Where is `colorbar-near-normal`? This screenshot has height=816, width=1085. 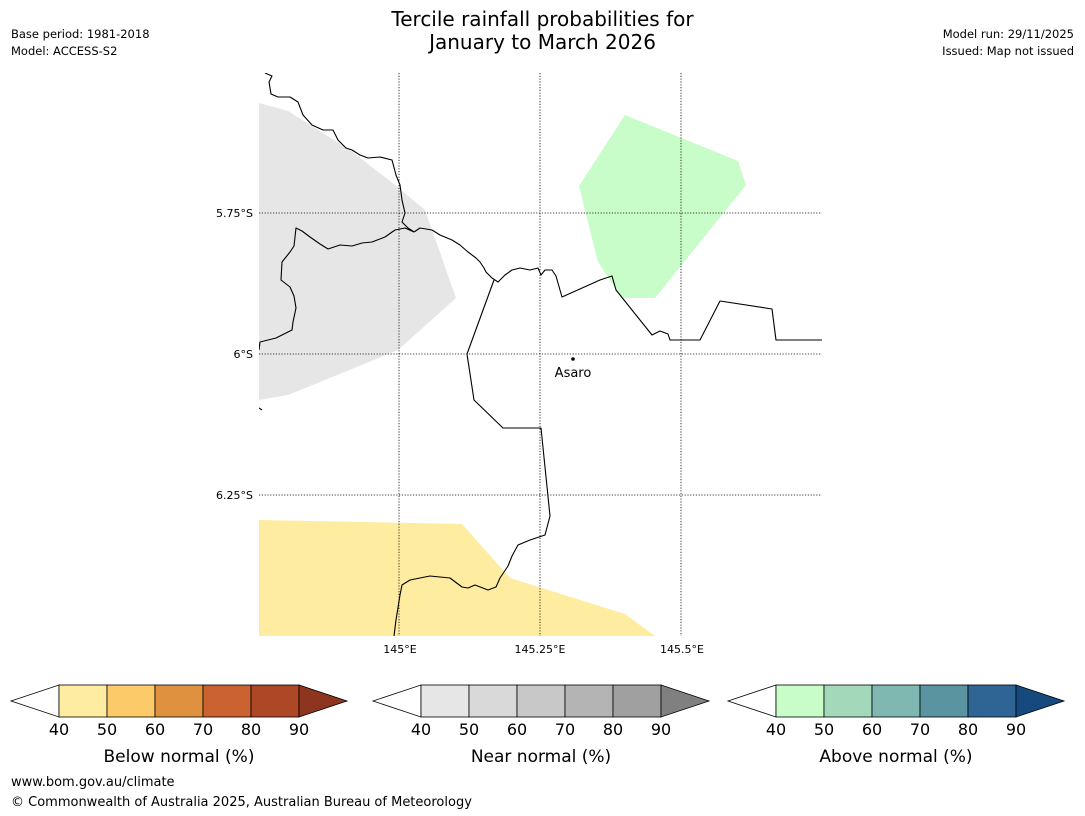
colorbar-near-normal is located at coordinates (541, 701).